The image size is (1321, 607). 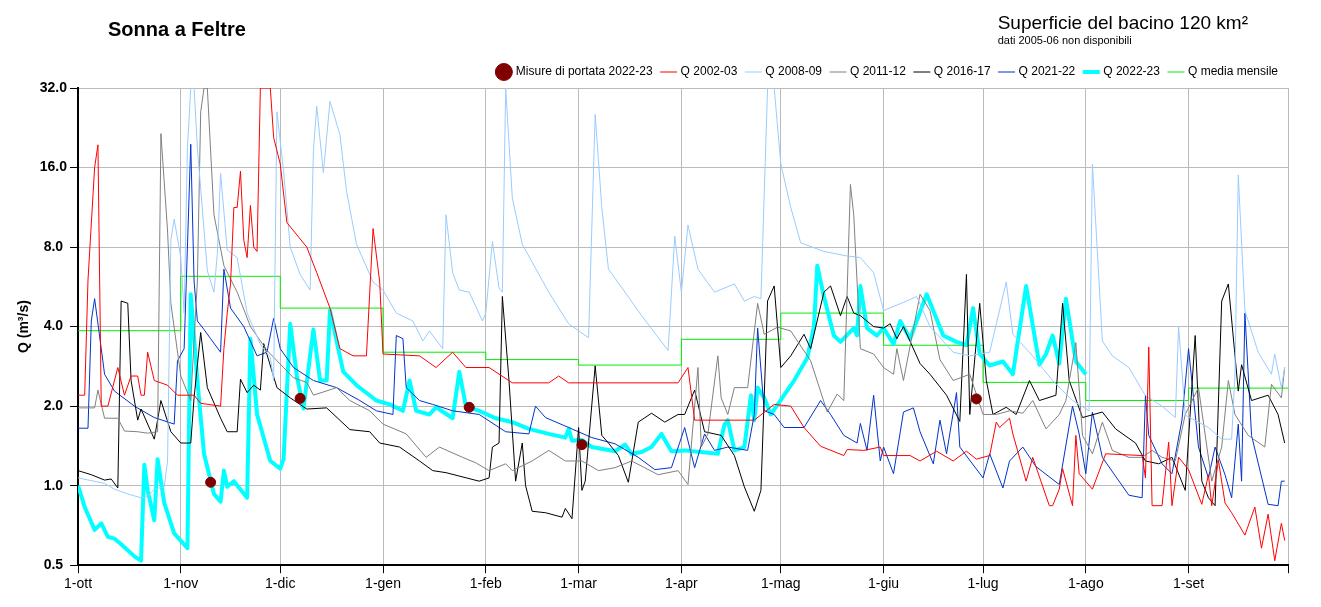 What do you see at coordinates (53, 484) in the screenshot?
I see `y-tick-label: 1.0` at bounding box center [53, 484].